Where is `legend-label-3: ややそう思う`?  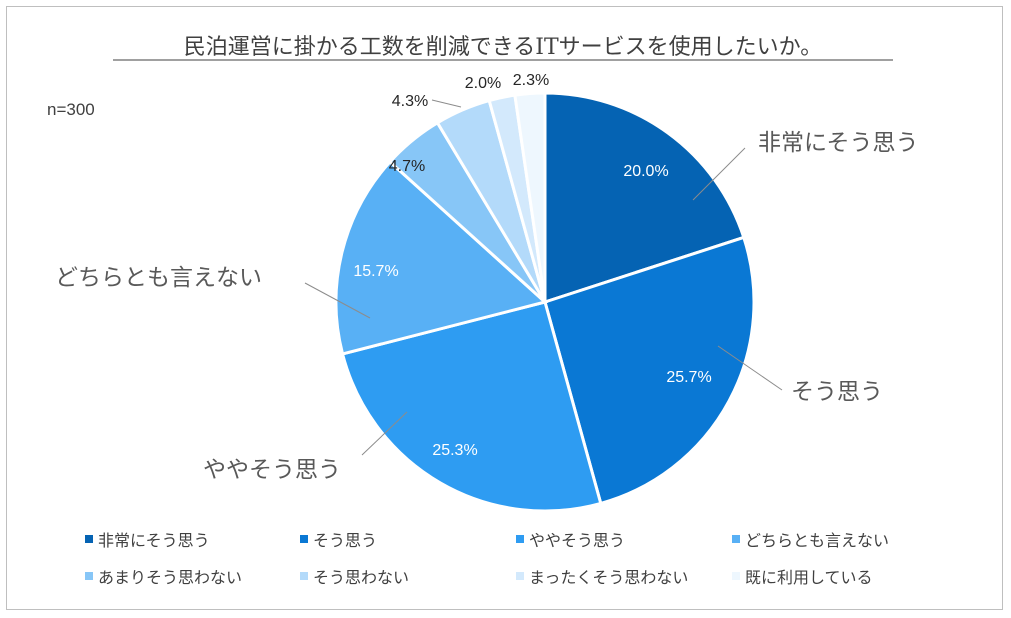
legend-label-3: ややそう思う is located at coordinates (577, 540).